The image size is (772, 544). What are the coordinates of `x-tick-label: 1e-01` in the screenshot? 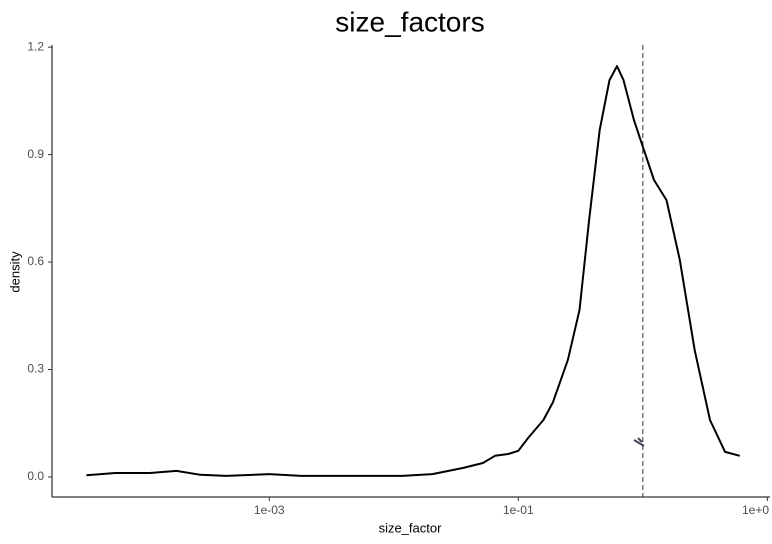 It's located at (518, 510).